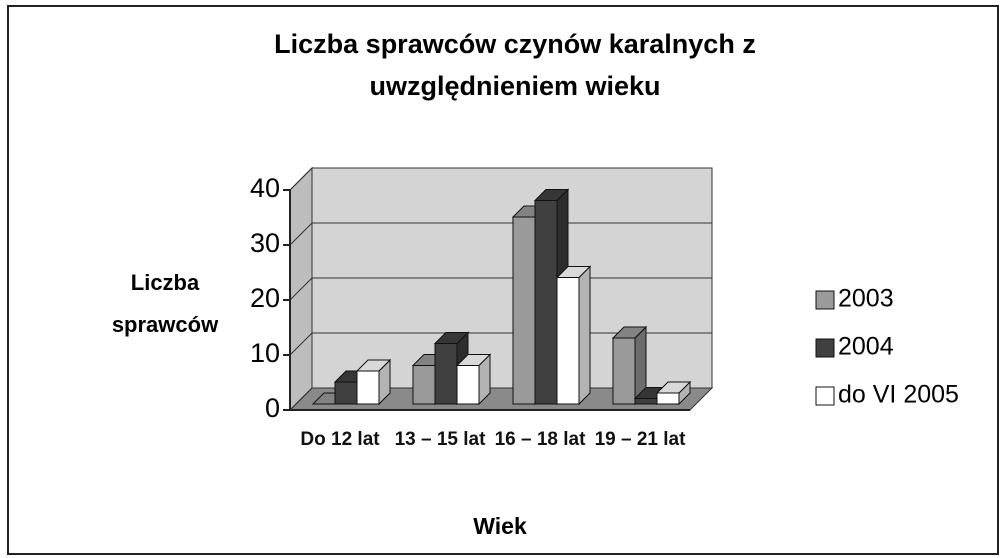 The image size is (1002, 558). What do you see at coordinates (165, 282) in the screenshot?
I see `y-axis-label: Liczba` at bounding box center [165, 282].